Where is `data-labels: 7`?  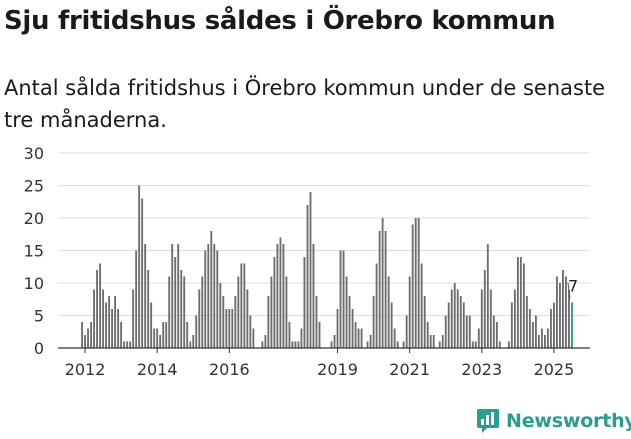
data-labels: 7 is located at coordinates (572, 288).